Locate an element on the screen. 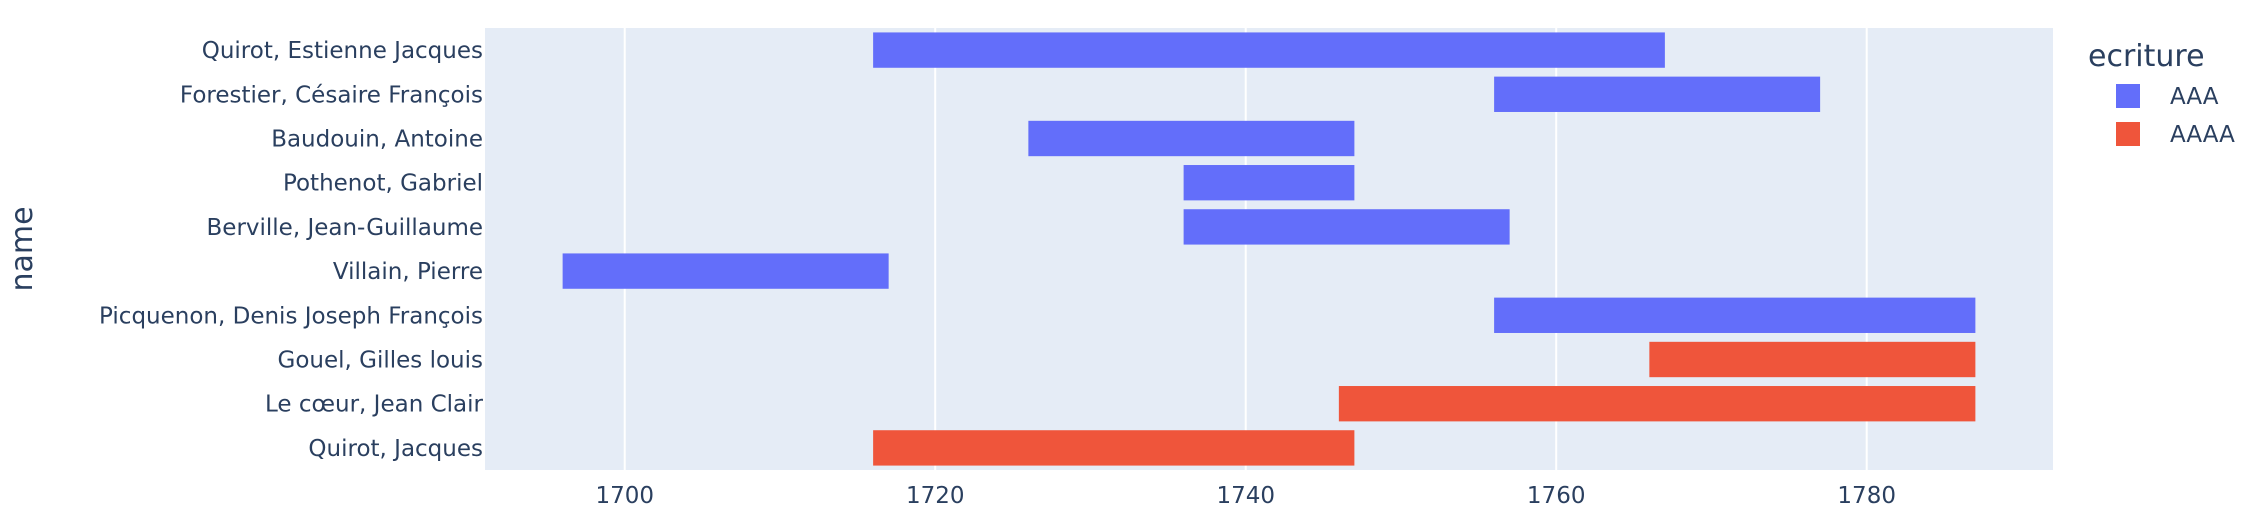 This screenshot has height=510, width=2246. x-tick-label: 1740 is located at coordinates (1245, 496).